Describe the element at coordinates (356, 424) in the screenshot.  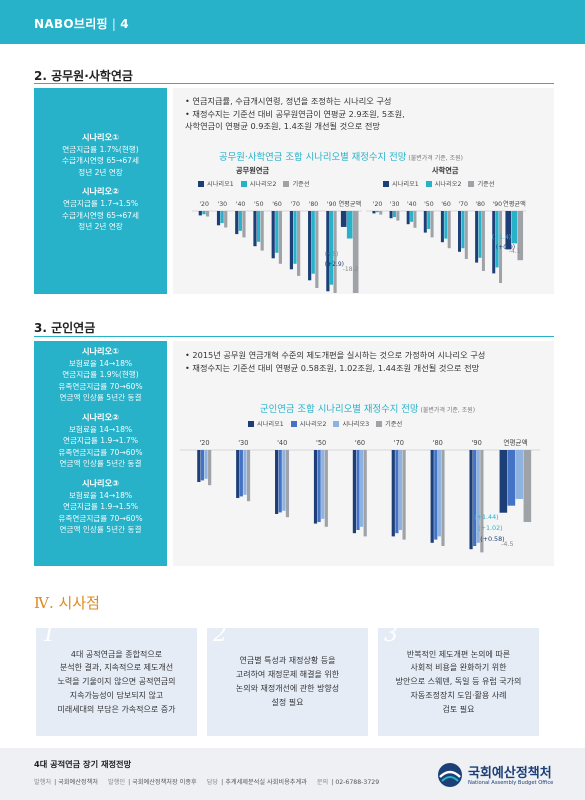
I see `legend-label: 시나리오3` at that location.